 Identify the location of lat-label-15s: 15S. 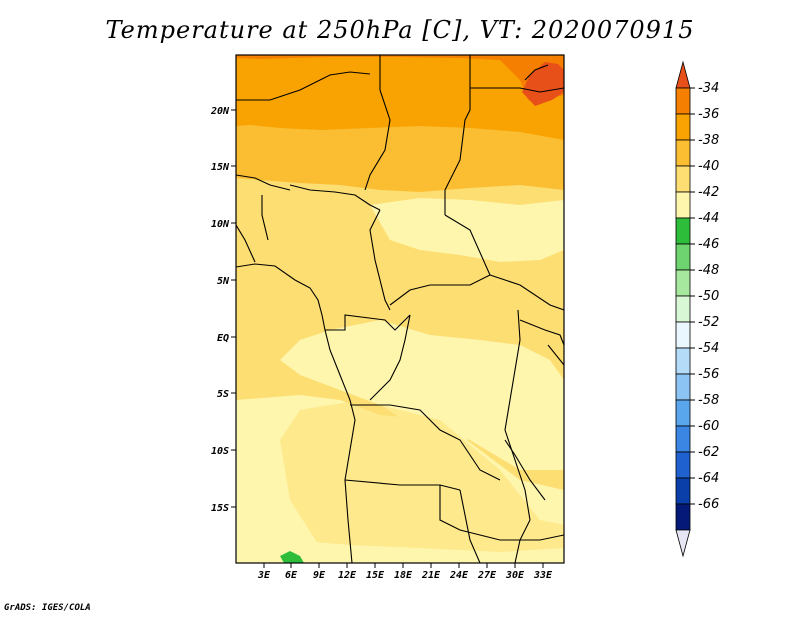
(220, 508).